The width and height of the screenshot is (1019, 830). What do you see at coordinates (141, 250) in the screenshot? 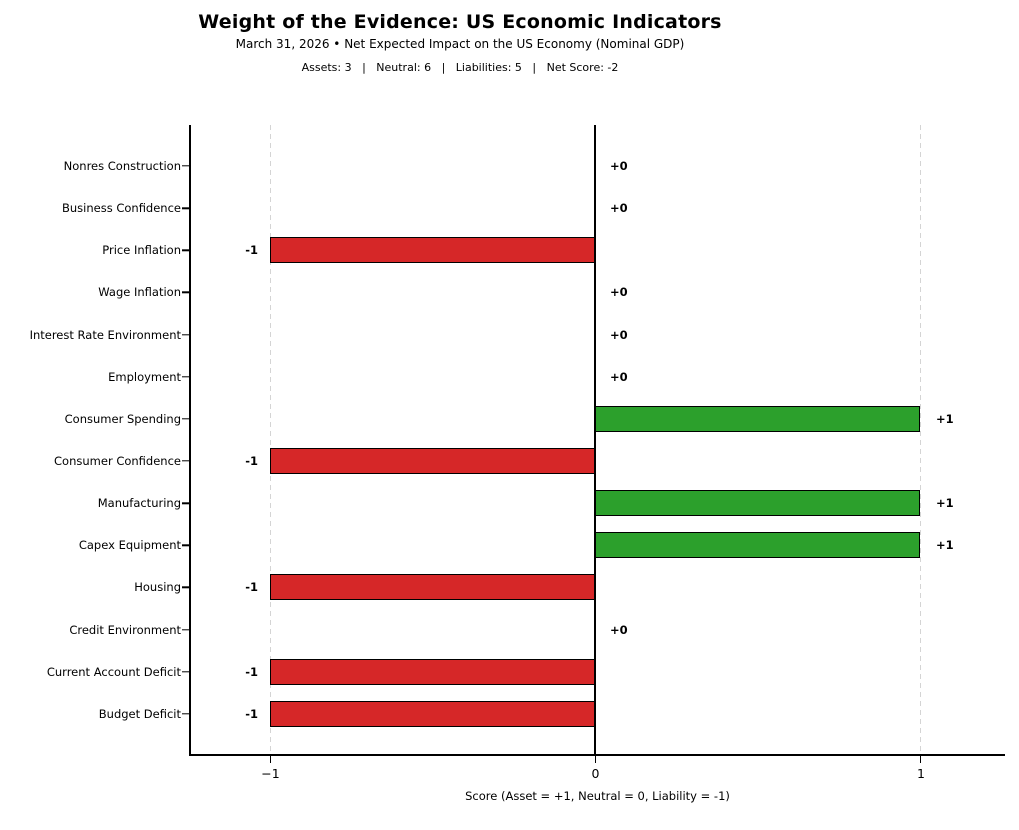
I see `category-label: Price Inflation` at bounding box center [141, 250].